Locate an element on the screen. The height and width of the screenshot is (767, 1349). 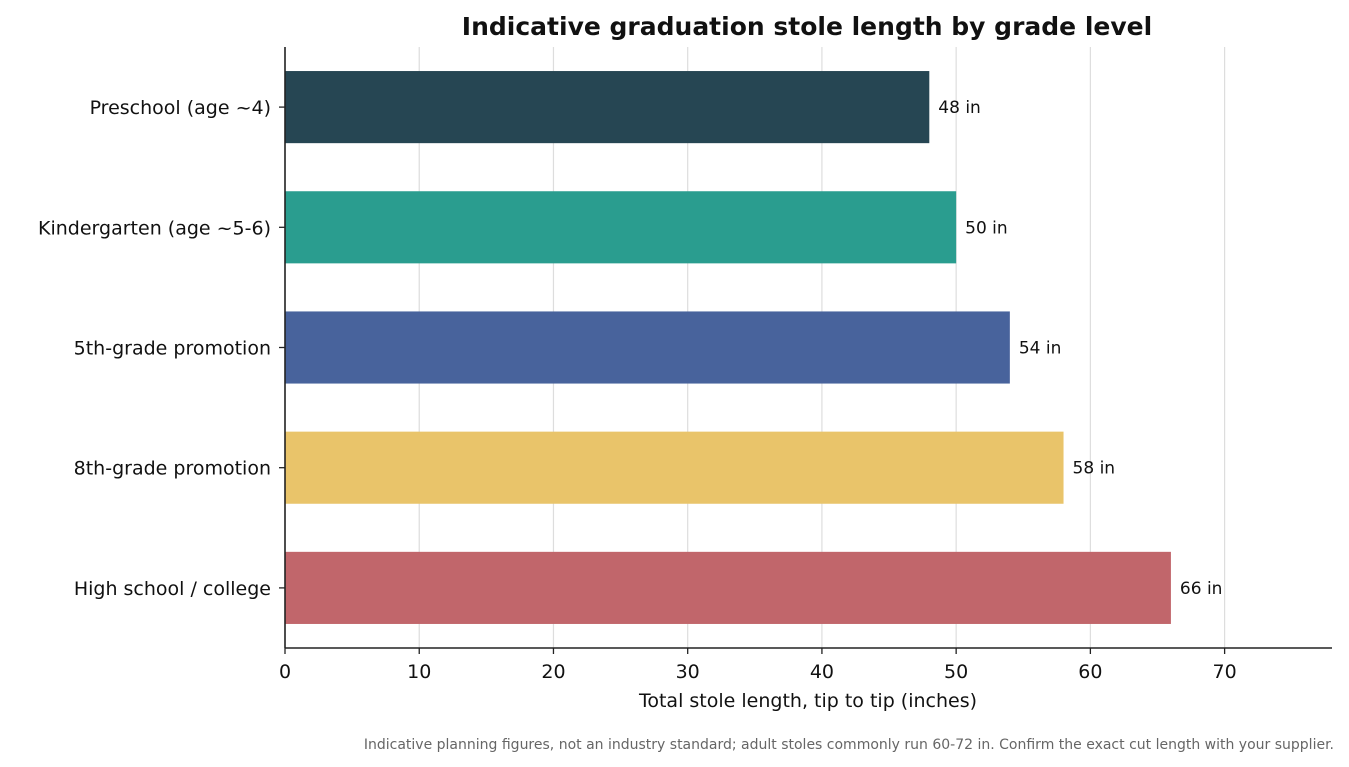
x-tick-label: 20 is located at coordinates (553, 672).